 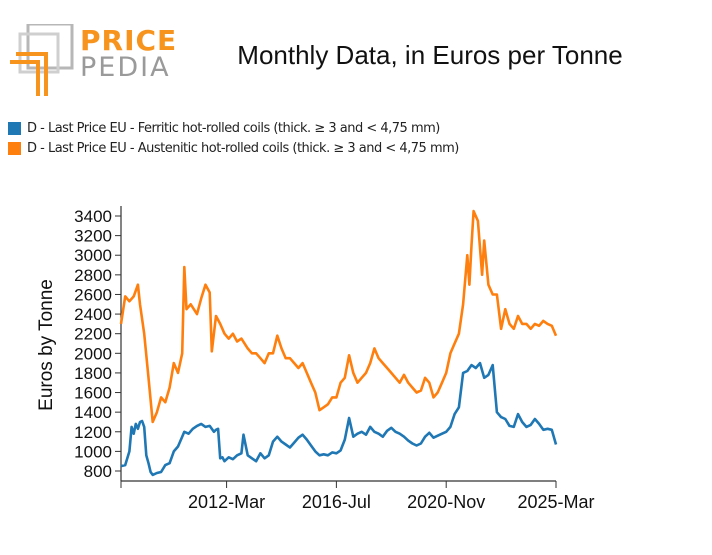 What do you see at coordinates (42, 60) in the screenshot?
I see `logo-mark-icon` at bounding box center [42, 60].